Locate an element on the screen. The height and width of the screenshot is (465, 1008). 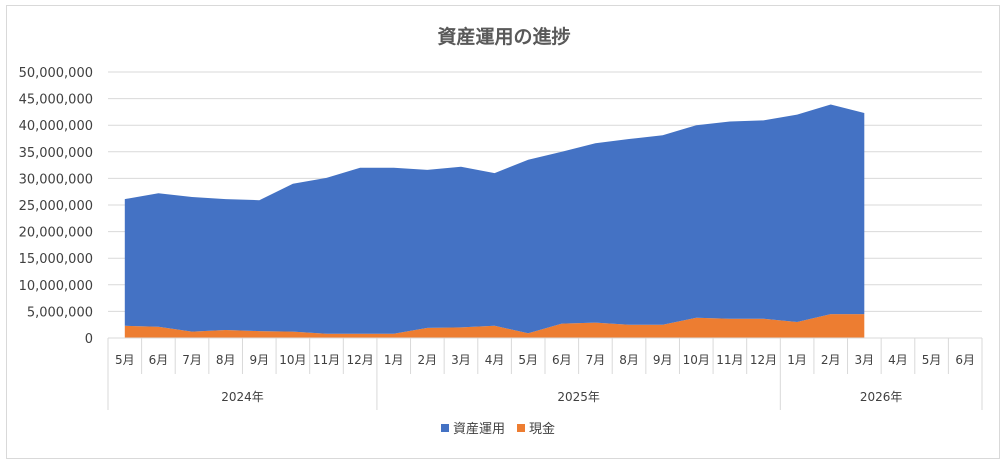
y-tick-label: 45,000,000 is located at coordinates (56, 100).